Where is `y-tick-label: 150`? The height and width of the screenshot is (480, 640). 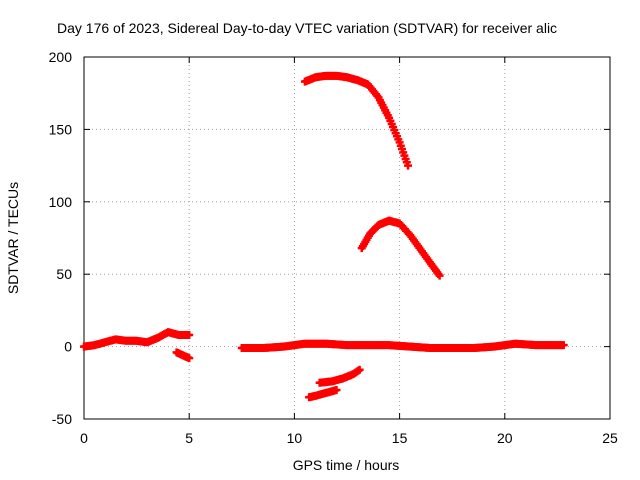
y-tick-label: 150 is located at coordinates (61, 129).